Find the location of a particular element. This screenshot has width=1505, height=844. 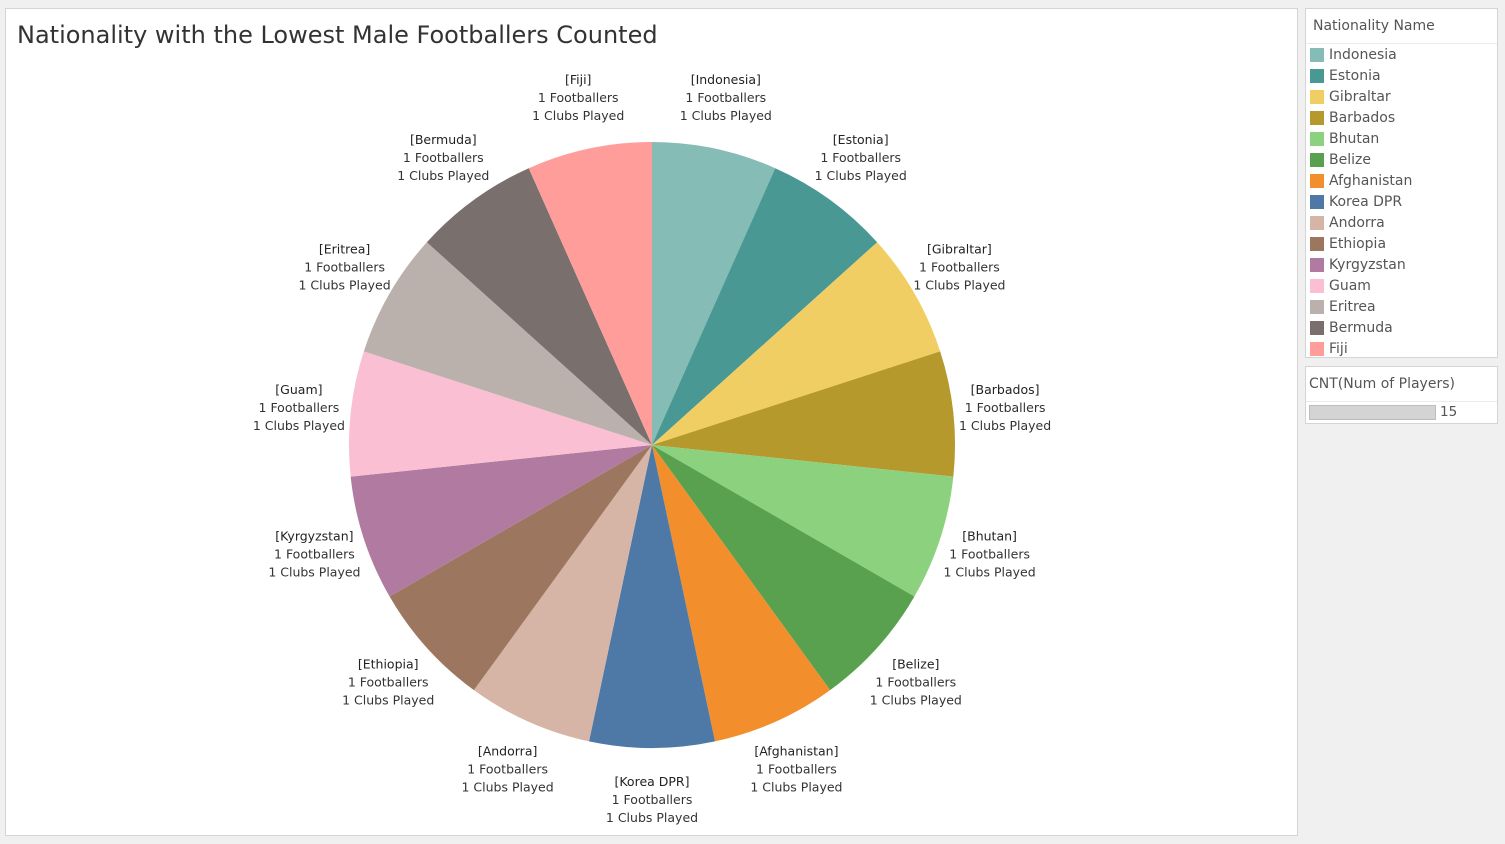

legend-item-label: Gibraltar is located at coordinates (1360, 96).